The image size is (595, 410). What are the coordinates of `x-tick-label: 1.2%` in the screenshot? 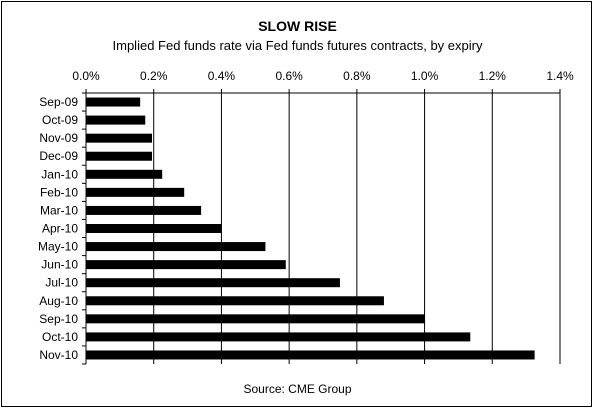 It's located at (493, 76).